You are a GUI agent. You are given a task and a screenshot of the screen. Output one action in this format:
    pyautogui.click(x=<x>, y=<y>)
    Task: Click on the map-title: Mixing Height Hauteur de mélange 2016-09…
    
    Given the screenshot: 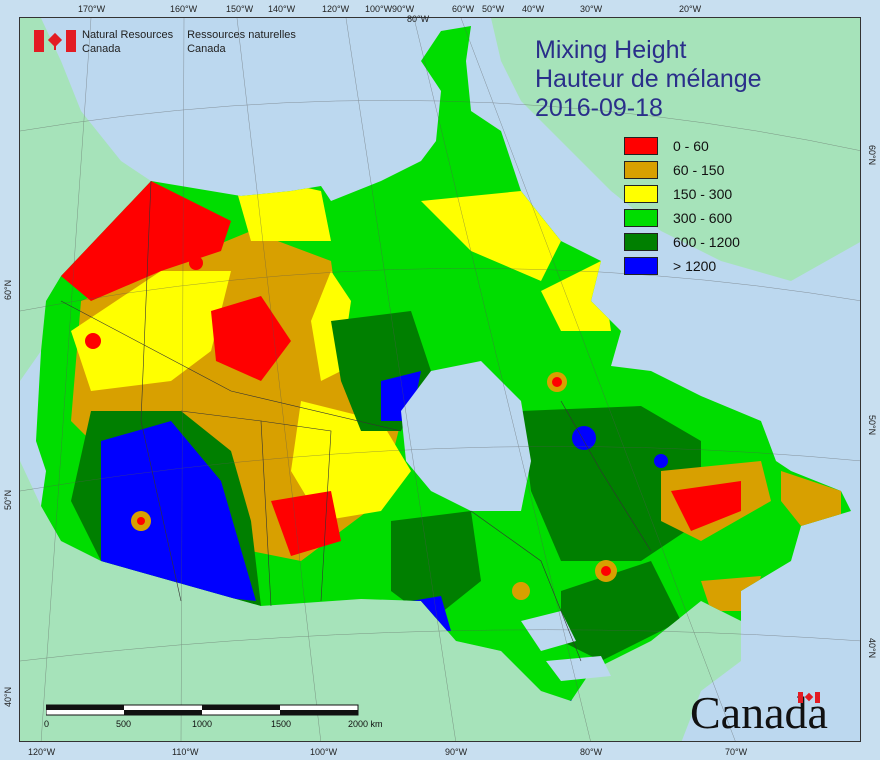 What is the action you would take?
    pyautogui.click(x=648, y=79)
    